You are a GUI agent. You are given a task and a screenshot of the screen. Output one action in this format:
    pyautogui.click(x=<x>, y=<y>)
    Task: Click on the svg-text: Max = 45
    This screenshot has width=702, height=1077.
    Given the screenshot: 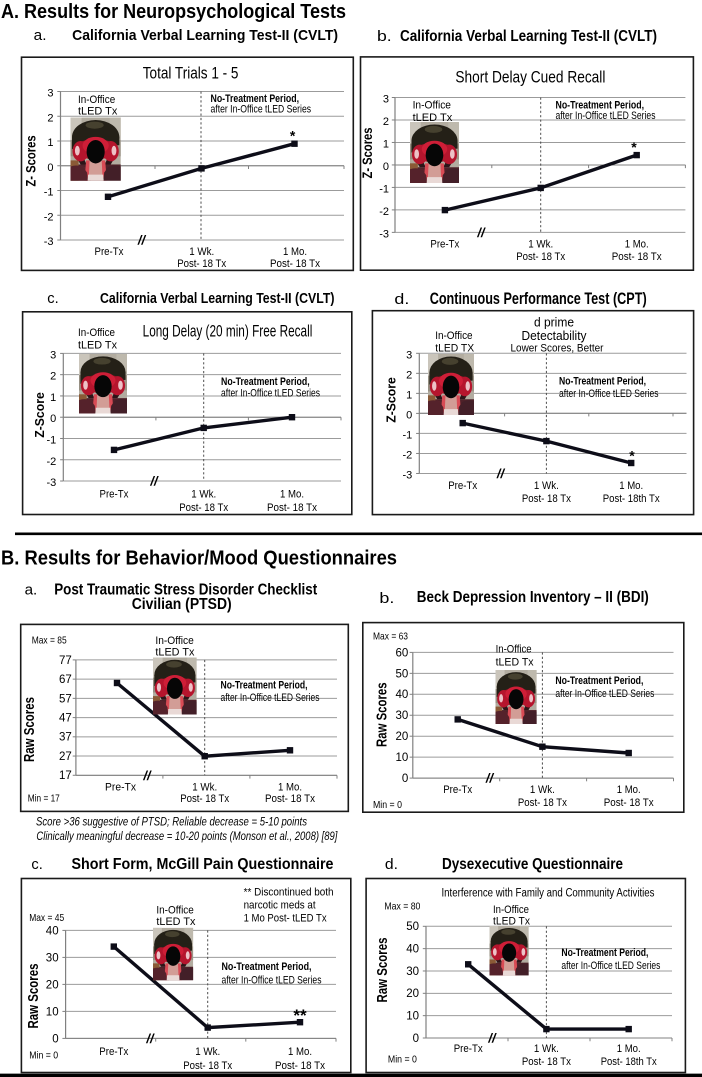 What is the action you would take?
    pyautogui.click(x=46, y=918)
    